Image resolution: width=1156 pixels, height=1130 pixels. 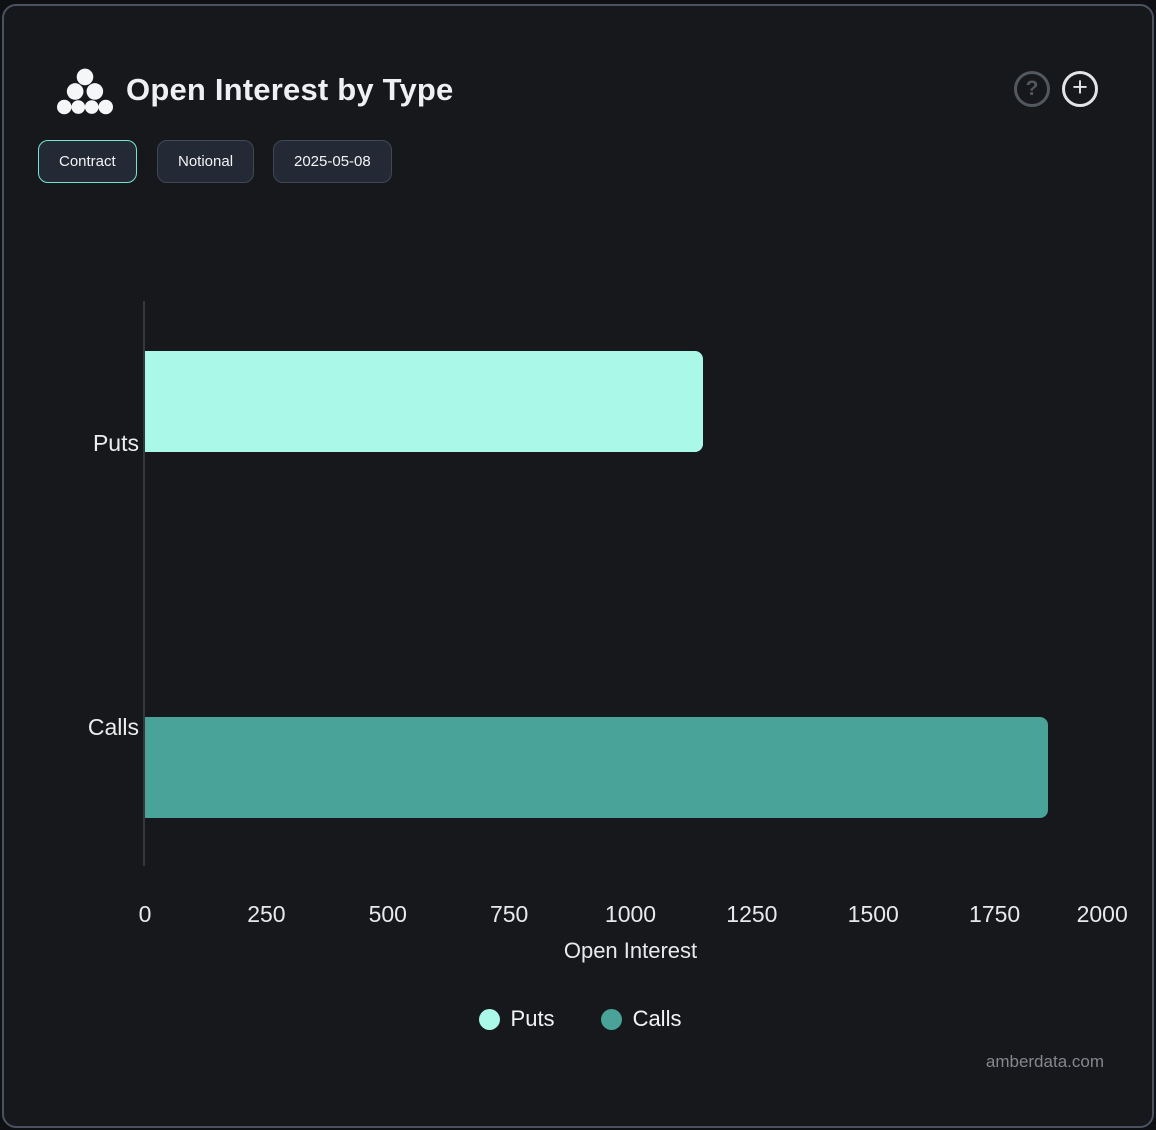 I want to click on add-icon: +, so click(x=1080, y=89).